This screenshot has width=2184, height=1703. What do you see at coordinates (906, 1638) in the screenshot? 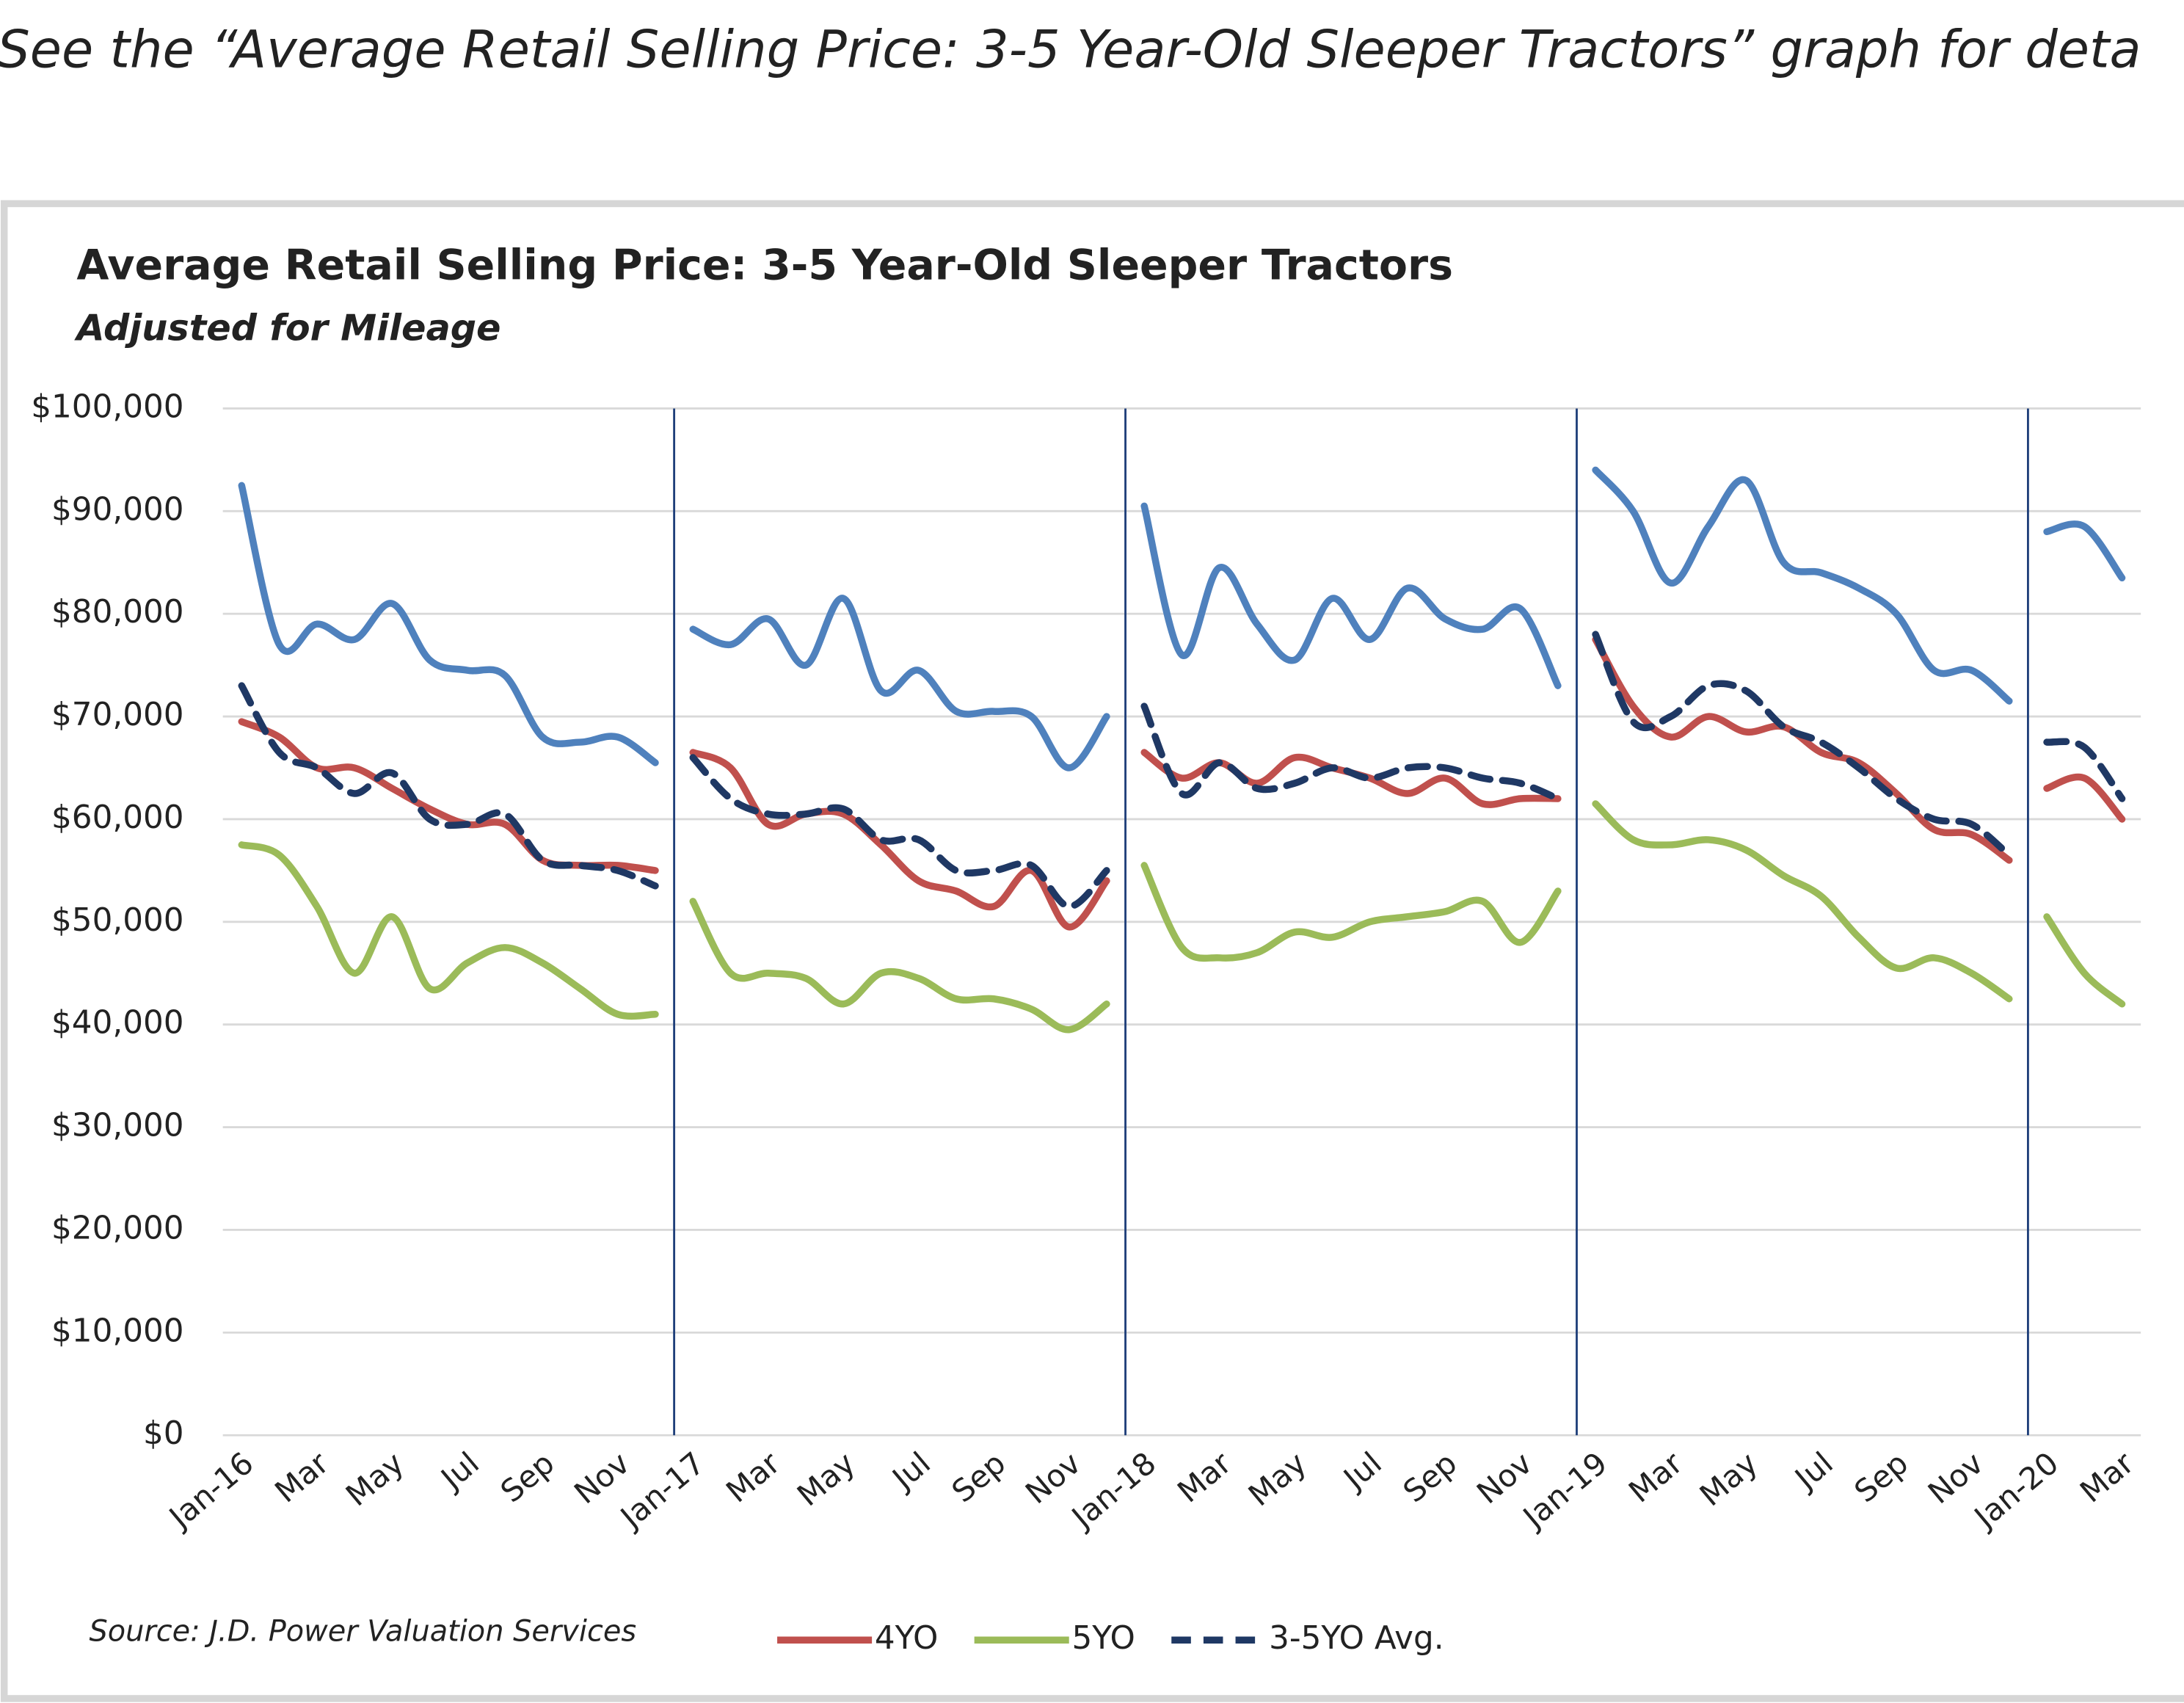
I see `legend-label: 4YO` at bounding box center [906, 1638].